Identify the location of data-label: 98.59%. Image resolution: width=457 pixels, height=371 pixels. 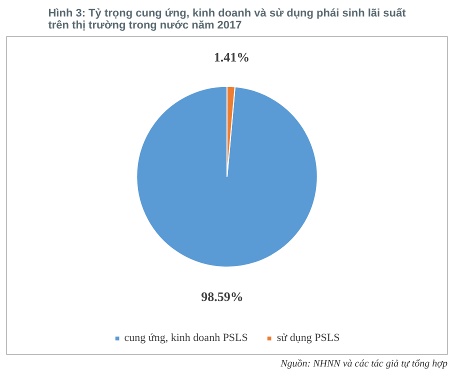
(222, 296).